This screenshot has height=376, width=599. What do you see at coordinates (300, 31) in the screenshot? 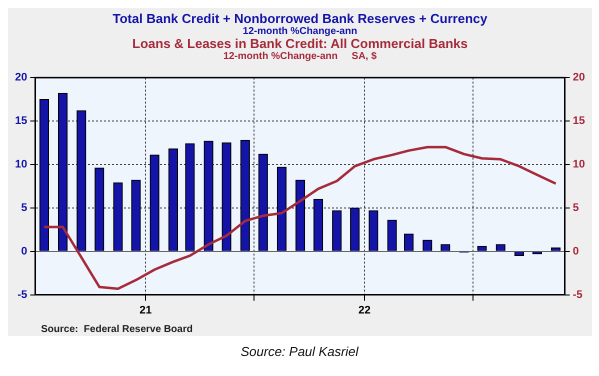
I see `chart-subtitle: 12-month %Change-ann` at bounding box center [300, 31].